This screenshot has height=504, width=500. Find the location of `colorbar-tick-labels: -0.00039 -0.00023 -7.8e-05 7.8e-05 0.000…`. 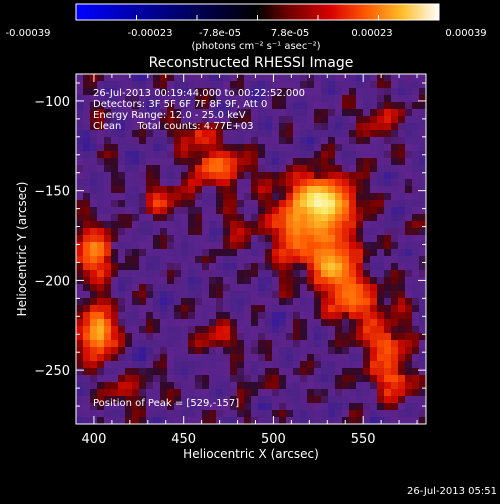

colorbar-tick-labels: -0.00039 -0.00023 -7.8e-05 7.8e-05 0.000… is located at coordinates (246, 33).